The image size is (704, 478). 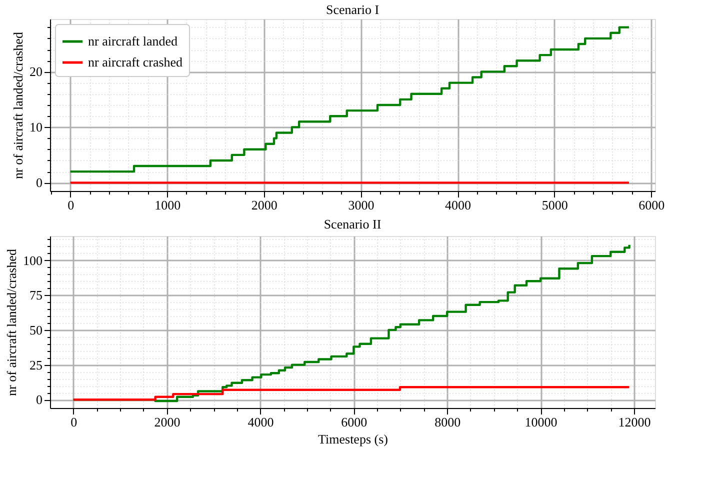 What do you see at coordinates (133, 41) in the screenshot?
I see `legend-label: nr aircraft landed` at bounding box center [133, 41].